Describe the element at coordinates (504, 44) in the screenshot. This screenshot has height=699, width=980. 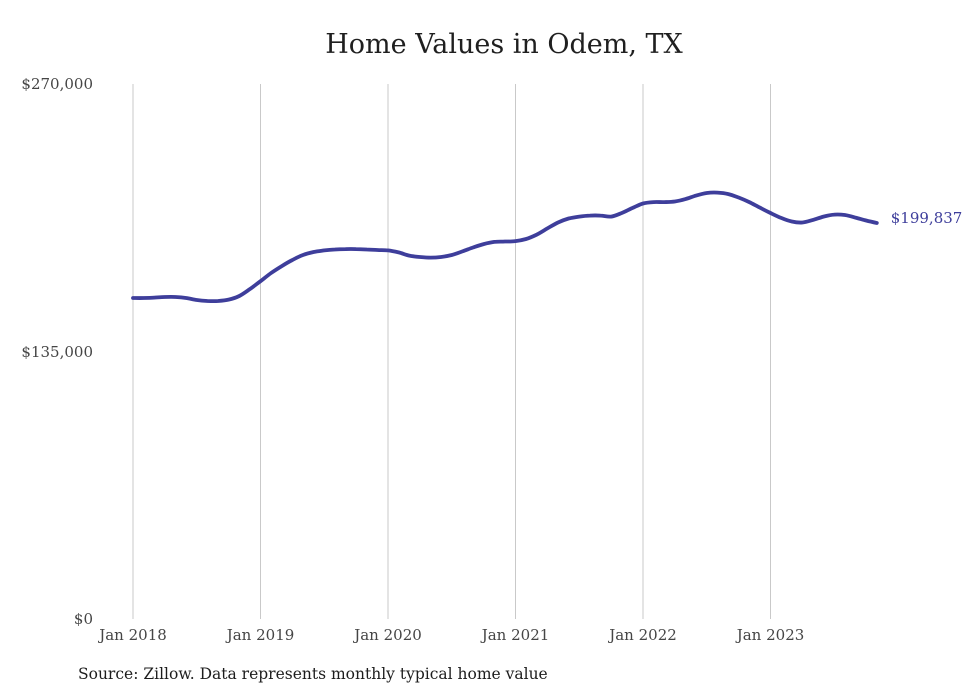
I see `chart-title: Home Values in Odem, TX` at that location.